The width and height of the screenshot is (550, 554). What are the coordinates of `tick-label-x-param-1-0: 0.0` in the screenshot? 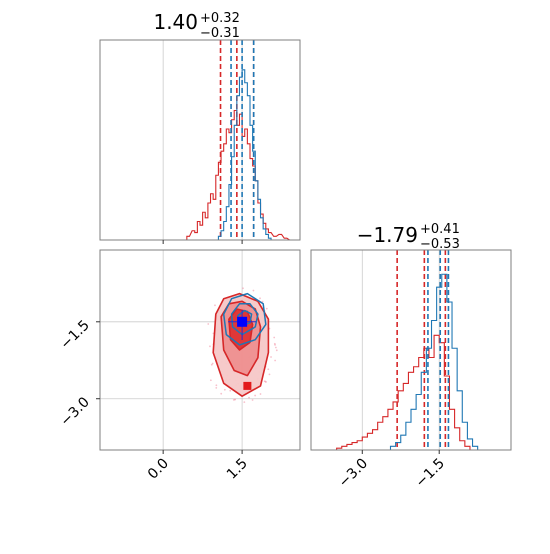 It's located at (158, 469).